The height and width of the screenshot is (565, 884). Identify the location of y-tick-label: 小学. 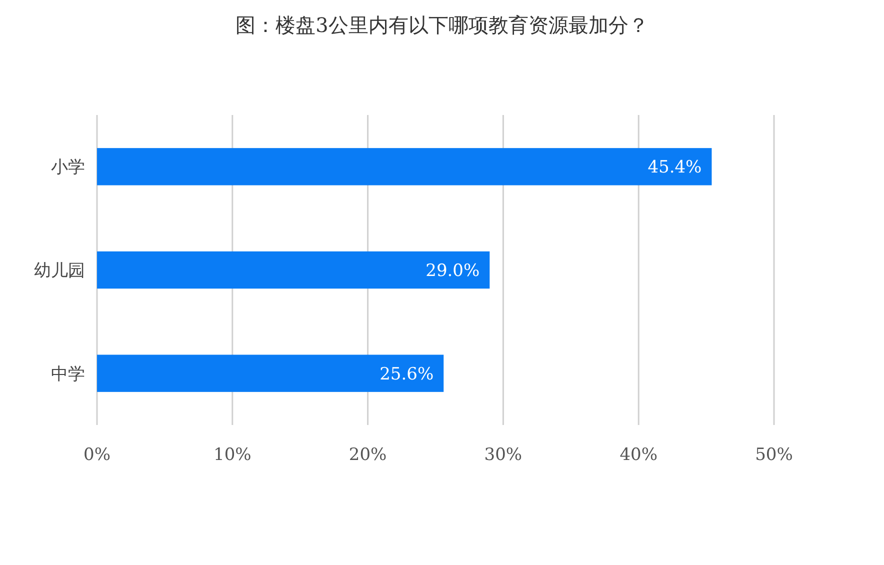
(68, 168).